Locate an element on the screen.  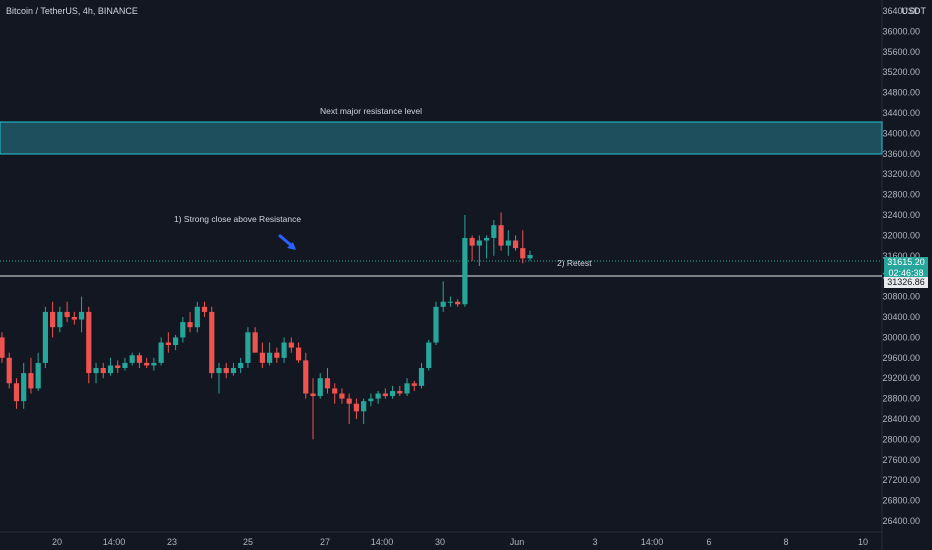
resistance-zone is located at coordinates (441, 138).